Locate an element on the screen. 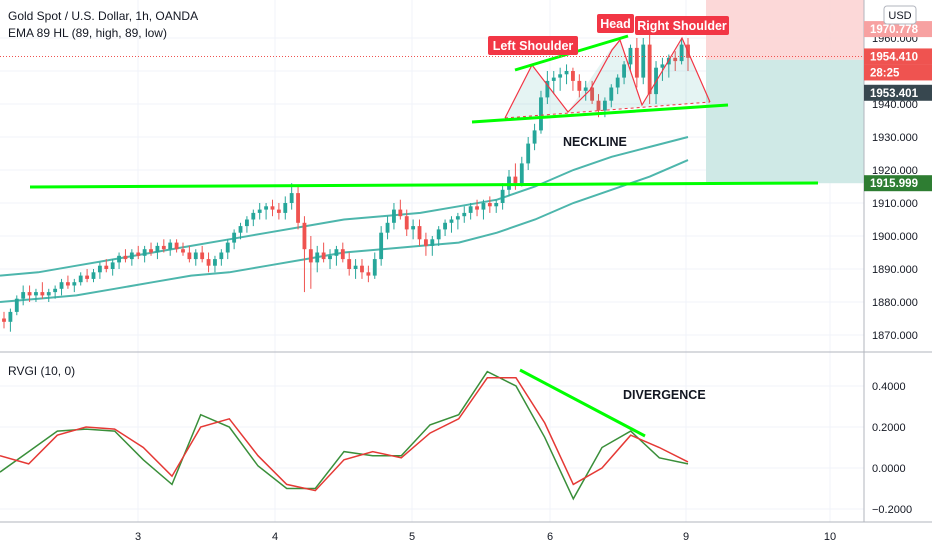 The height and width of the screenshot is (550, 932). currency-badge-text: USD is located at coordinates (899, 16).